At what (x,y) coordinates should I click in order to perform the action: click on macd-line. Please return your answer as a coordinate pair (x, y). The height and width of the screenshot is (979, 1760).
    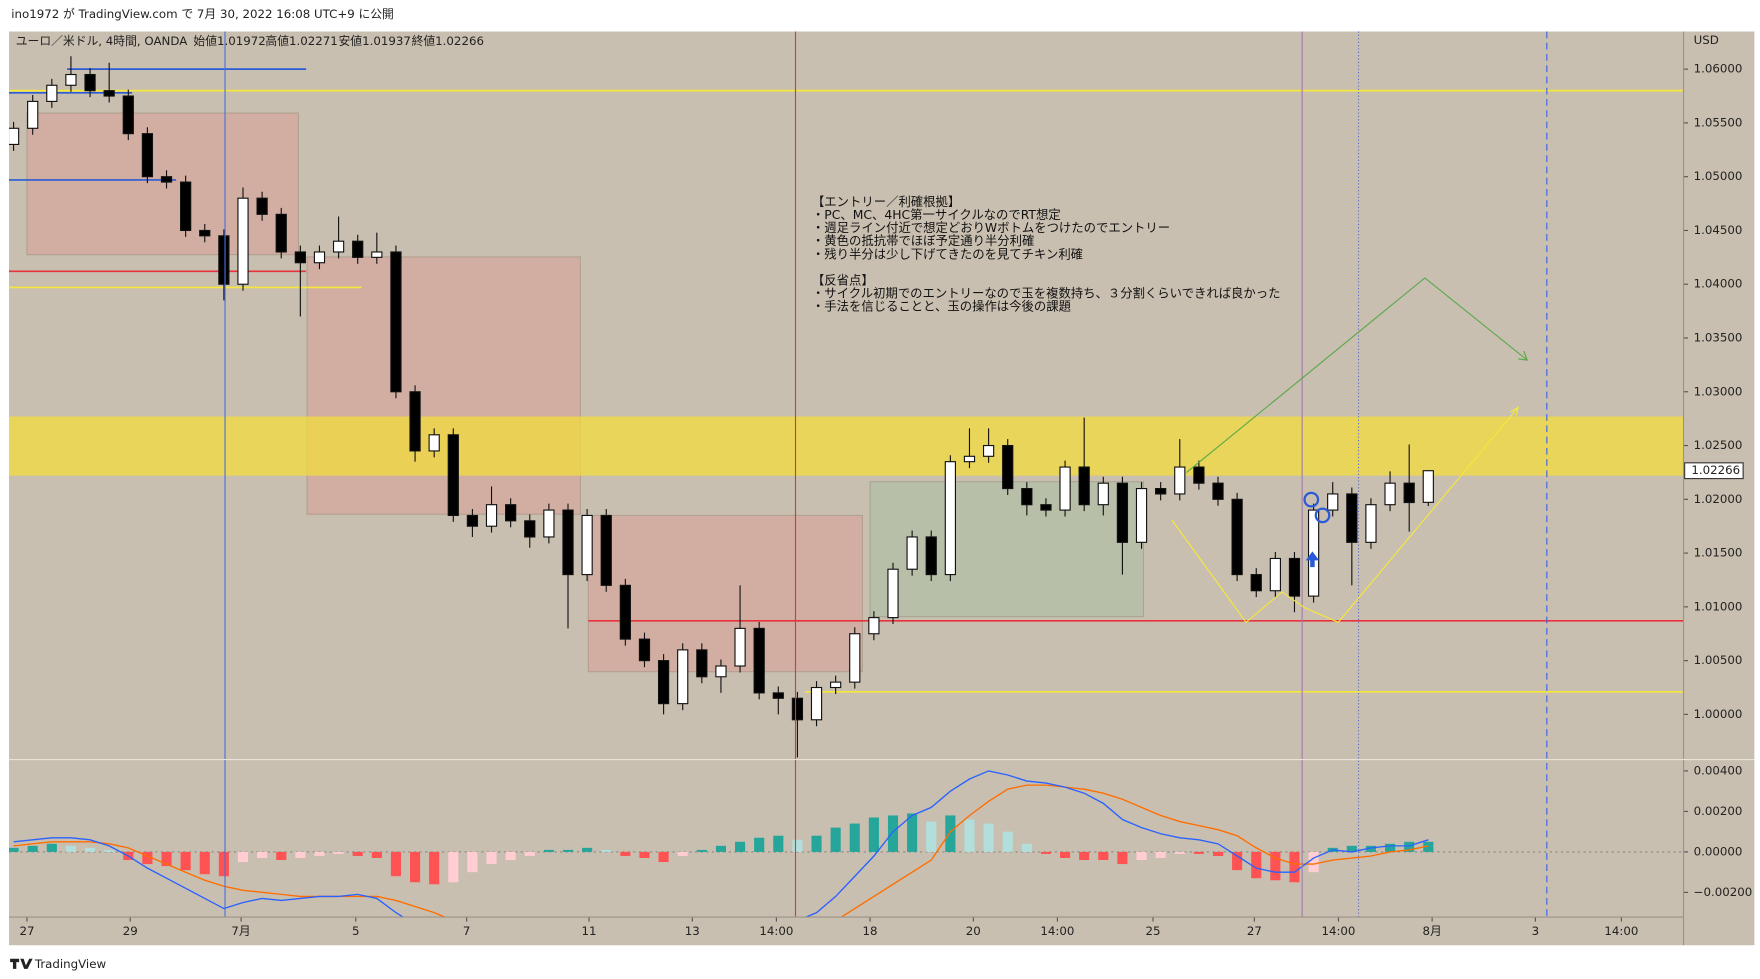
    Looking at the image, I should click on (721, 844).